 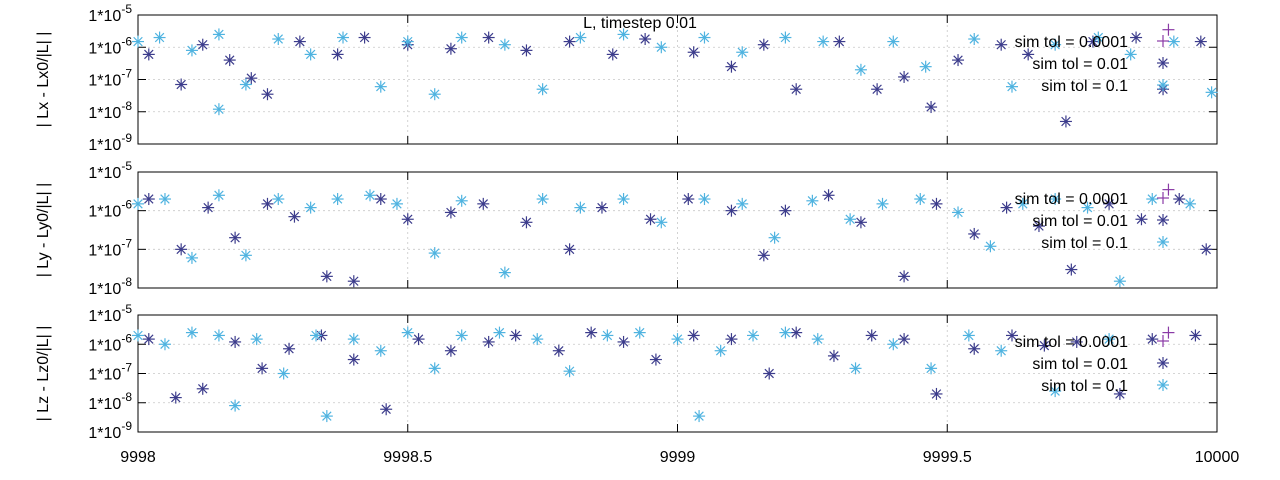 What do you see at coordinates (1072, 42) in the screenshot?
I see `legend-label: sim tol = 0.0001` at bounding box center [1072, 42].